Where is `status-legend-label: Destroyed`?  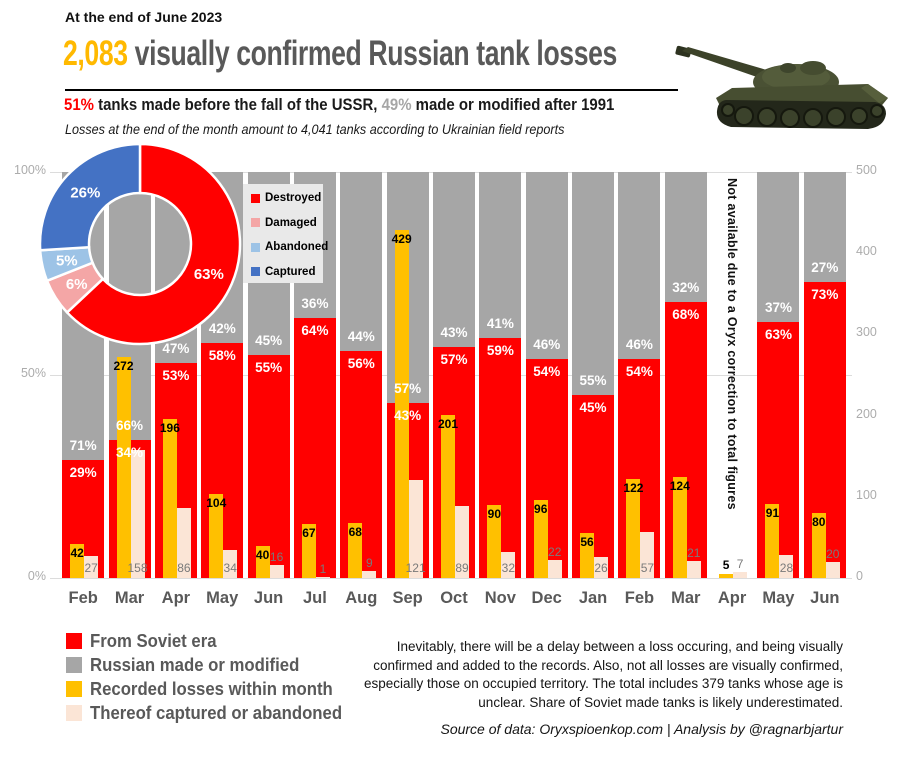 status-legend-label: Destroyed is located at coordinates (293, 198).